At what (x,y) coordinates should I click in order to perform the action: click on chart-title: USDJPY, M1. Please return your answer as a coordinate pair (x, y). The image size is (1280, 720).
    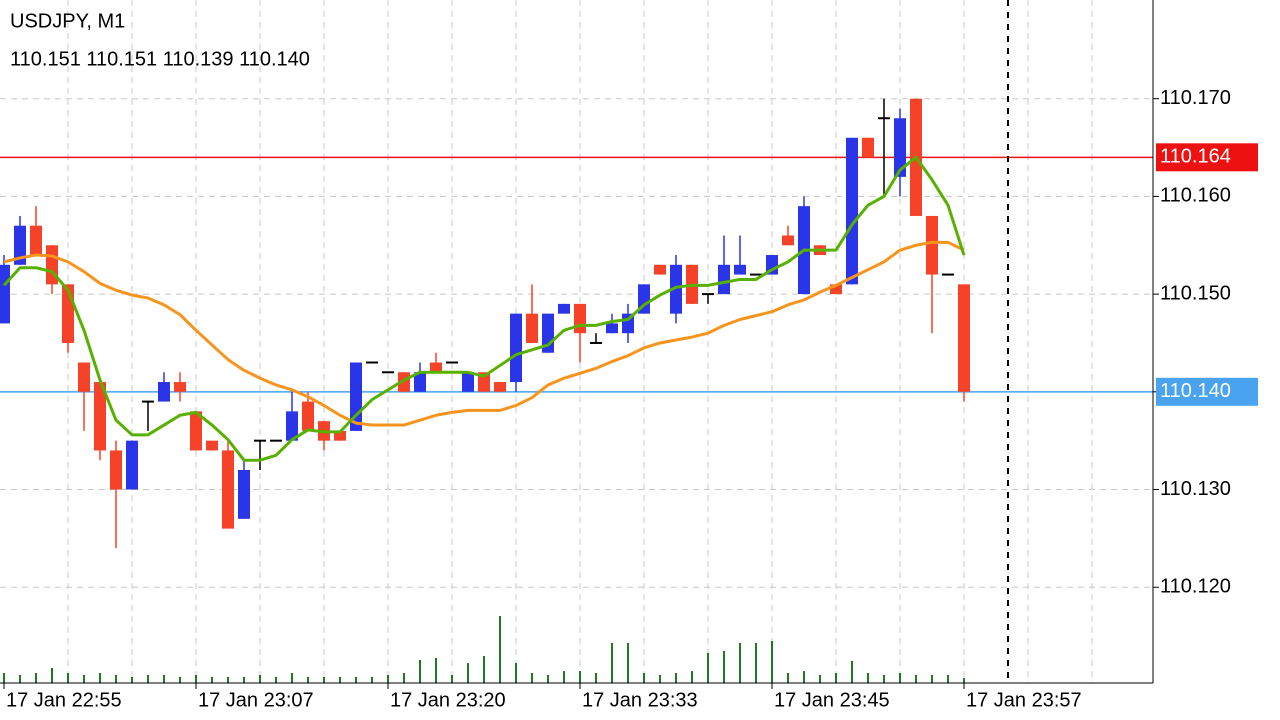
    Looking at the image, I should click on (67, 21).